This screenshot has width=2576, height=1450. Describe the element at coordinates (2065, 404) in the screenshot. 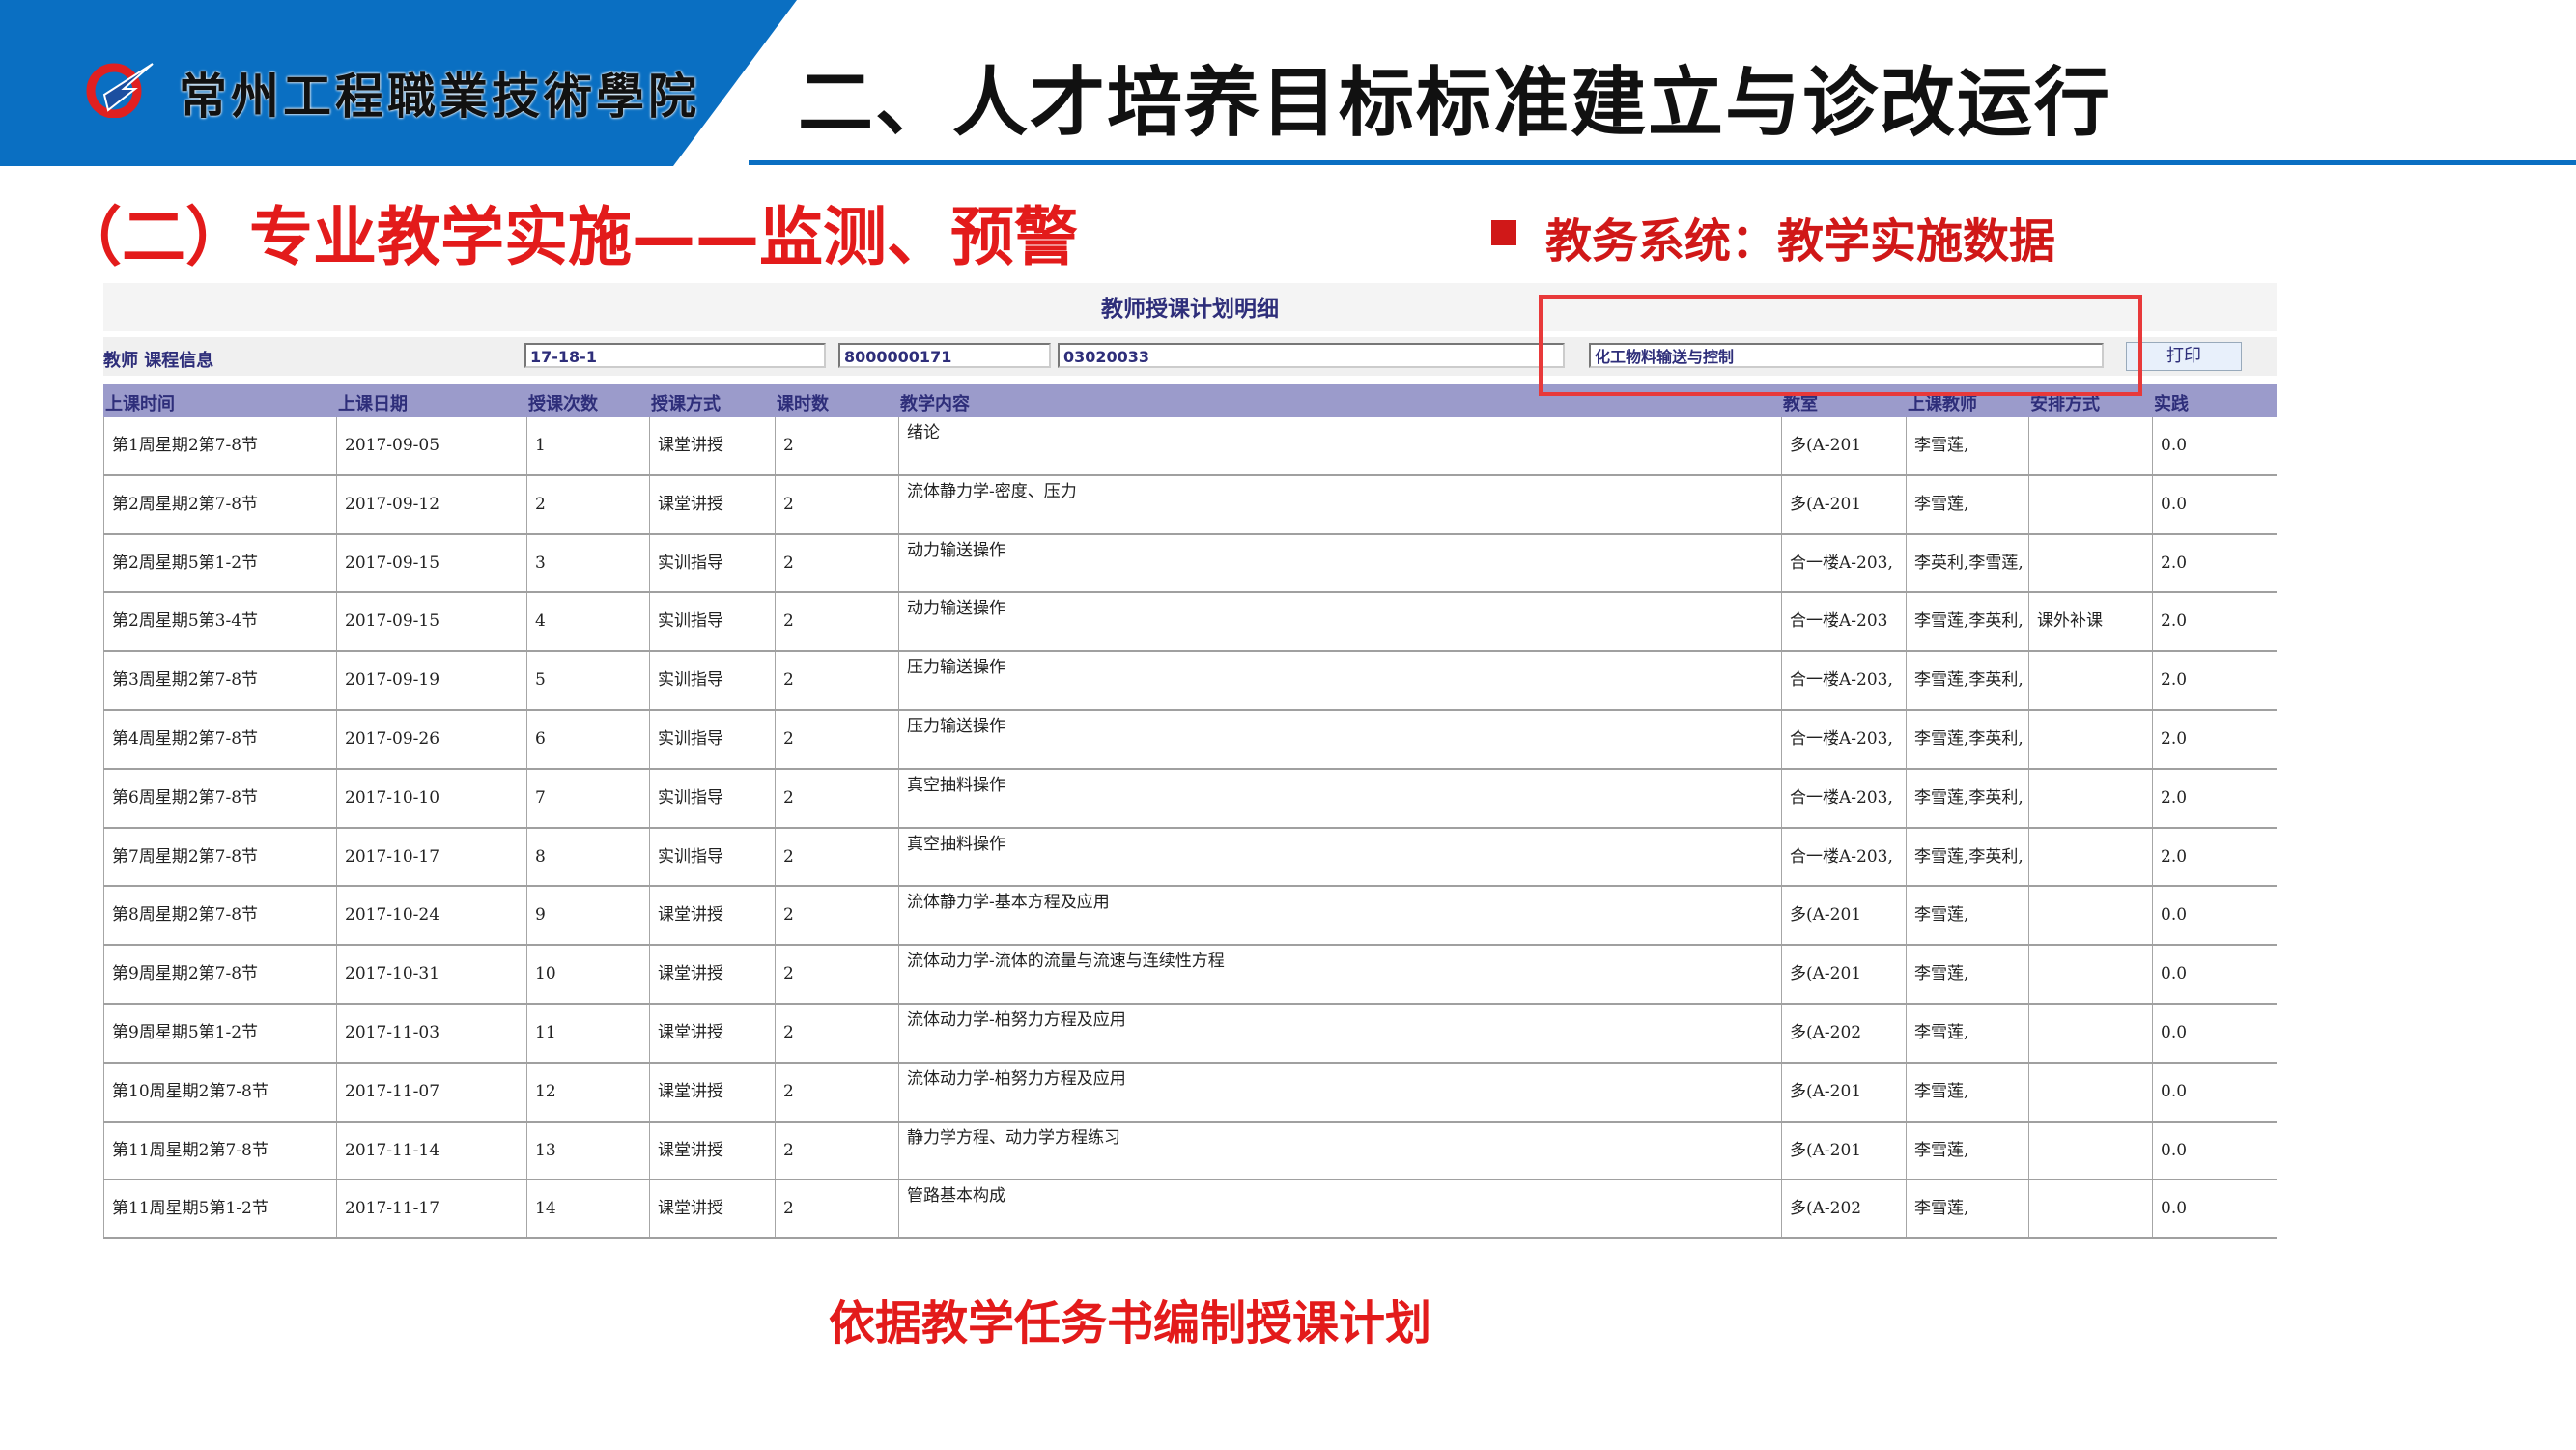

I see `column-header-arrangement: 安排方式` at that location.